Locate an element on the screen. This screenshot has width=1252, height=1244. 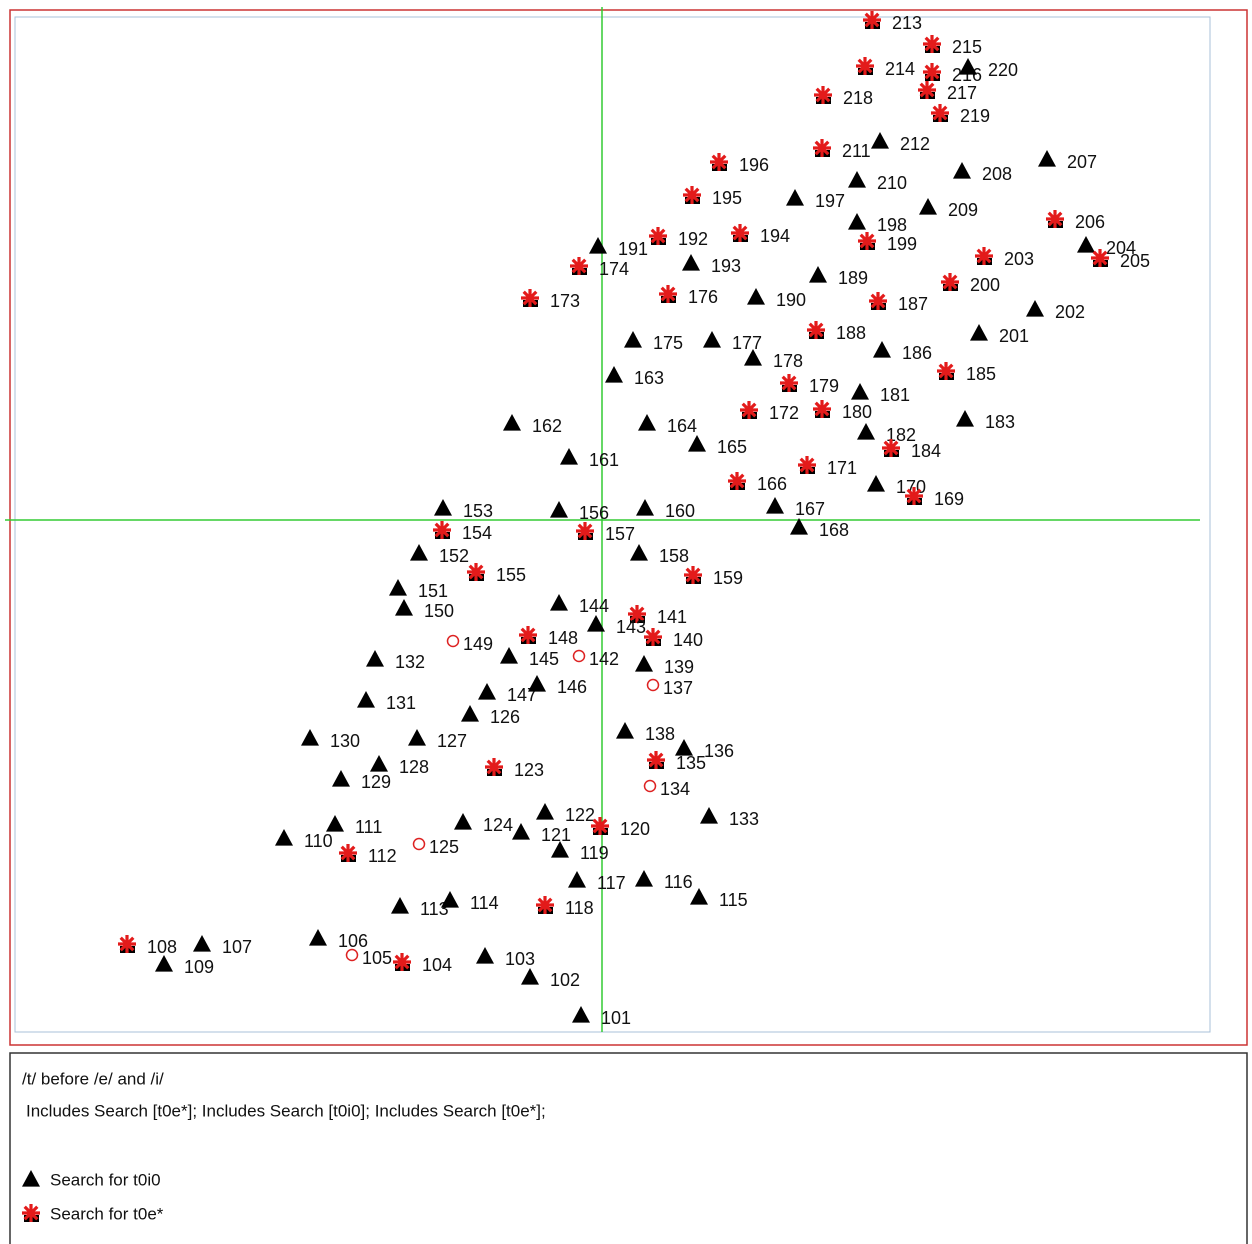
point: 167 is located at coordinates (795, 508).